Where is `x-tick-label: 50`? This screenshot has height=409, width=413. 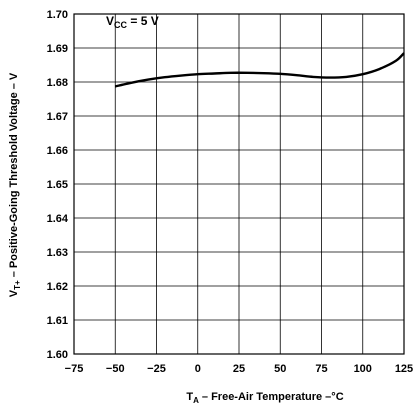 x-tick-label: 50 is located at coordinates (280, 369).